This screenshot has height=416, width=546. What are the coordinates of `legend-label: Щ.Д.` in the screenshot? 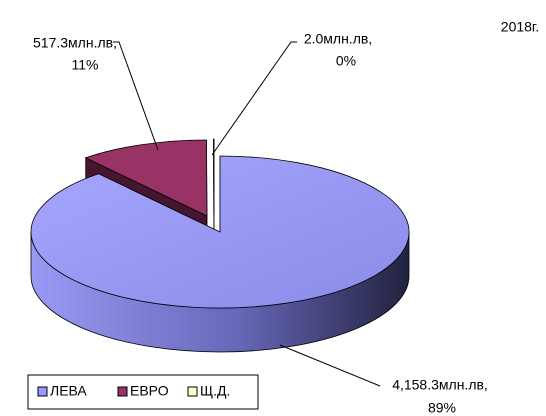 It's located at (215, 391).